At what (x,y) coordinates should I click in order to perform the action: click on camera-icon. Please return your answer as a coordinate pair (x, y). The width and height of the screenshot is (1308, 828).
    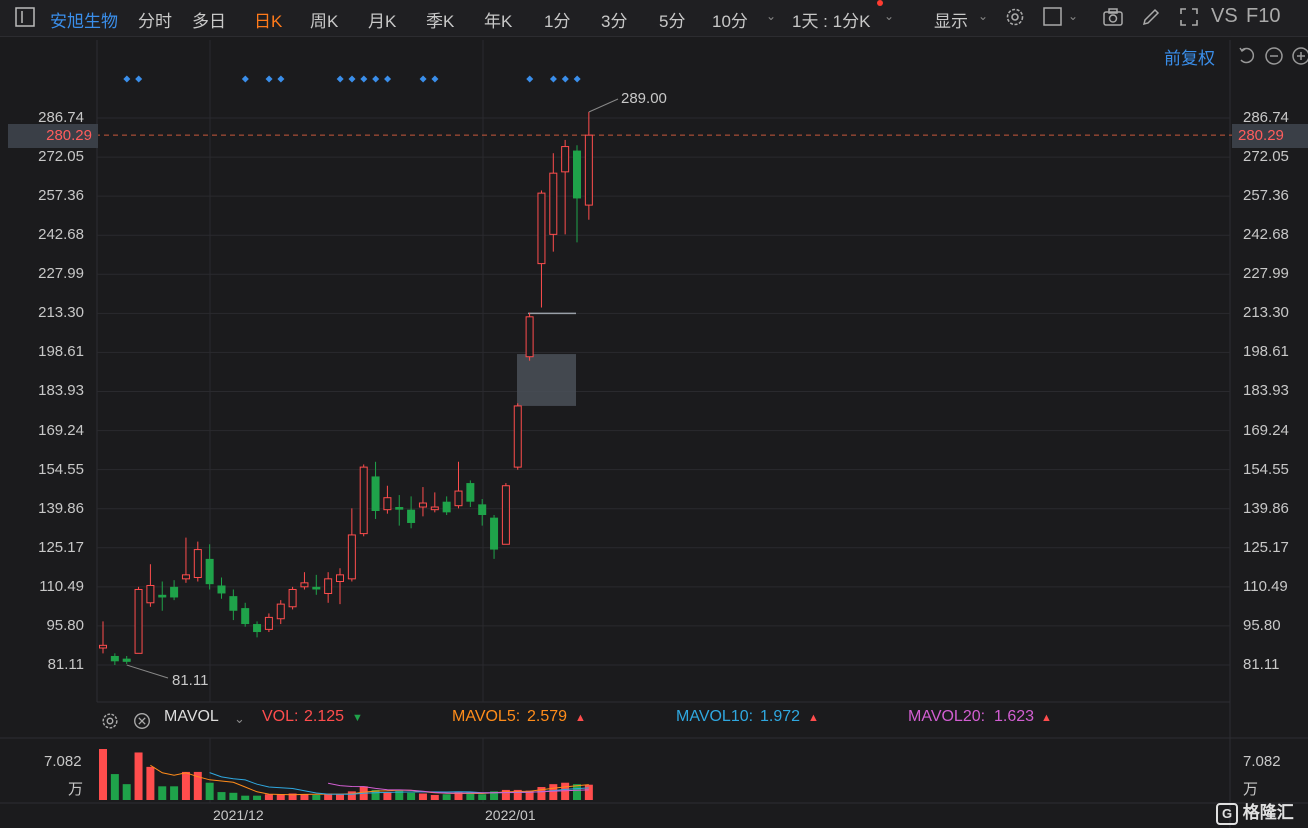
    Looking at the image, I should click on (1113, 17).